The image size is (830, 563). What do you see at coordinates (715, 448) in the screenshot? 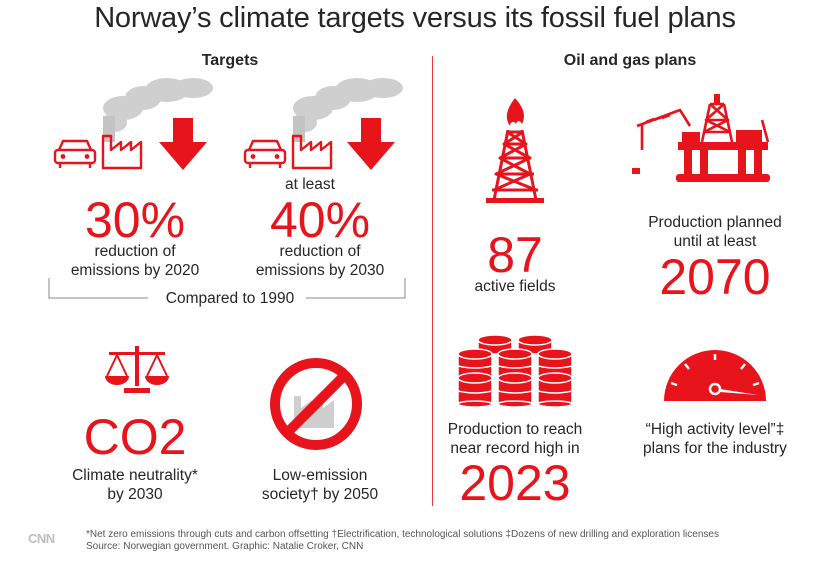
I see `activity-label-2: plans for the industry` at bounding box center [715, 448].